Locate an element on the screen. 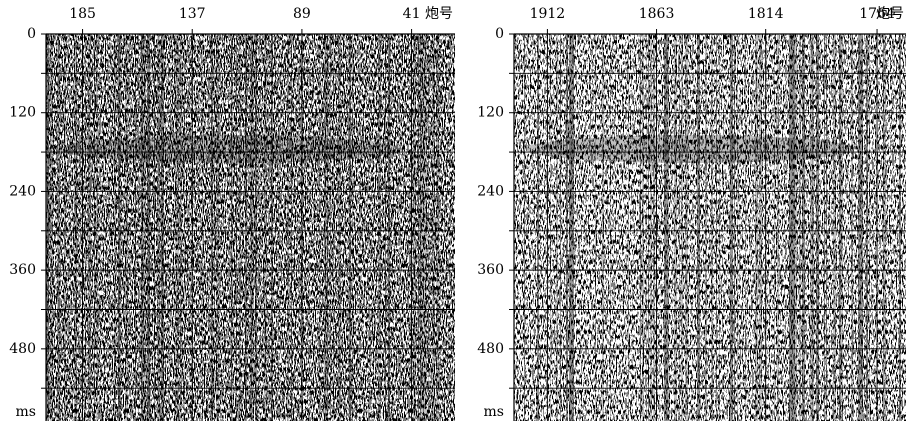 This screenshot has height=421, width=906. x-tick-label: 1863 is located at coordinates (657, 14).